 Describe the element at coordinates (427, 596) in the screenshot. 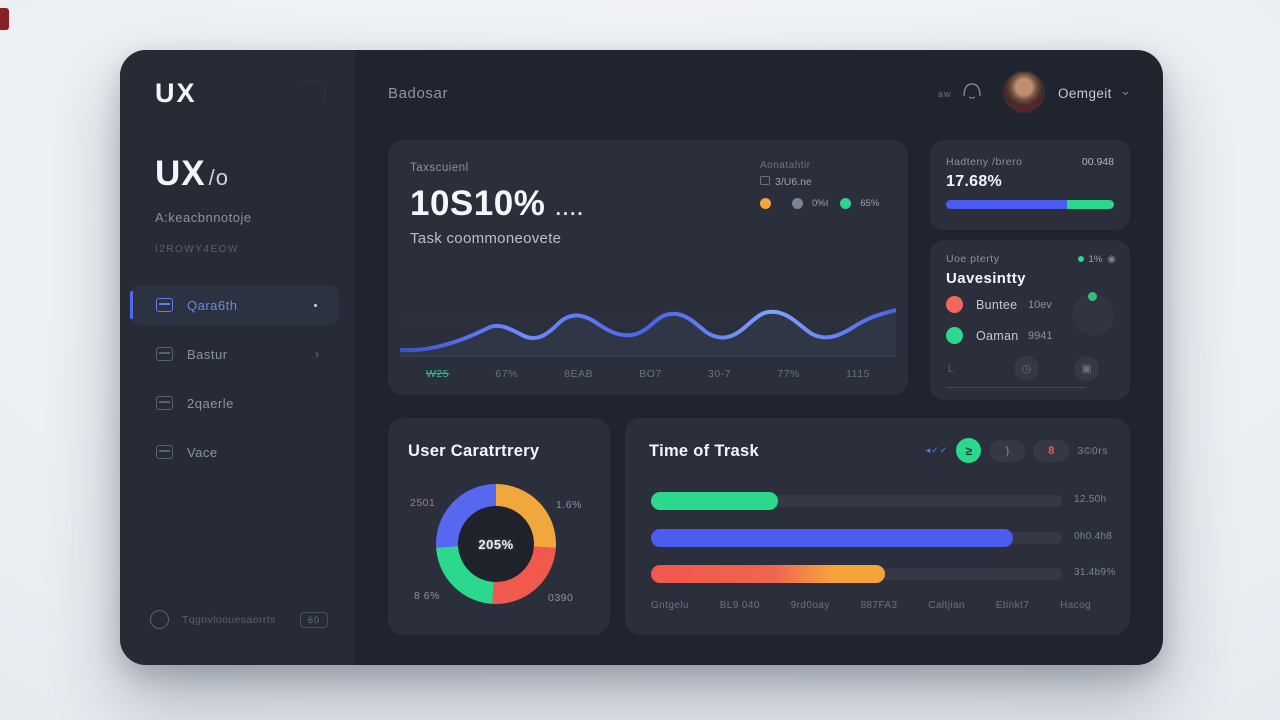

I see `donut-label-bottom-left: 8 6%` at that location.